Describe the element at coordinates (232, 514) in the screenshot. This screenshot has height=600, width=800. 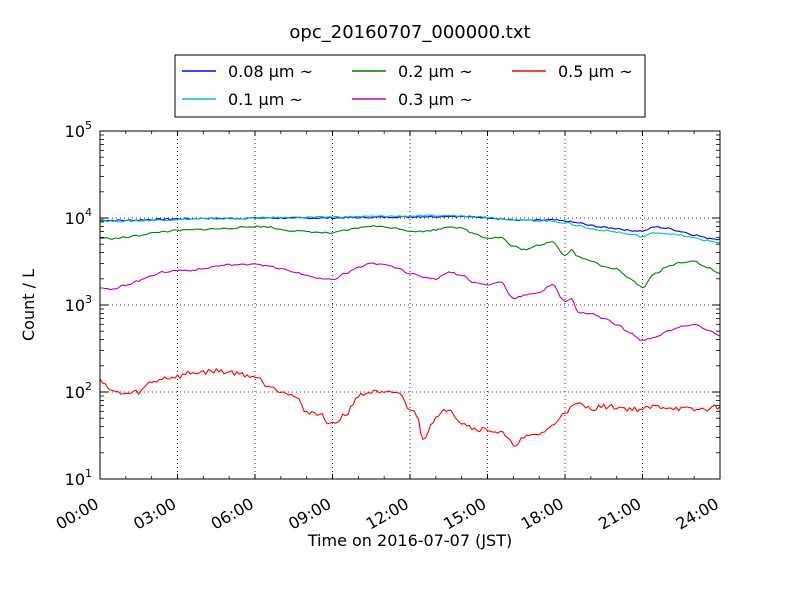
I see `x-tick-label: 06:00` at that location.